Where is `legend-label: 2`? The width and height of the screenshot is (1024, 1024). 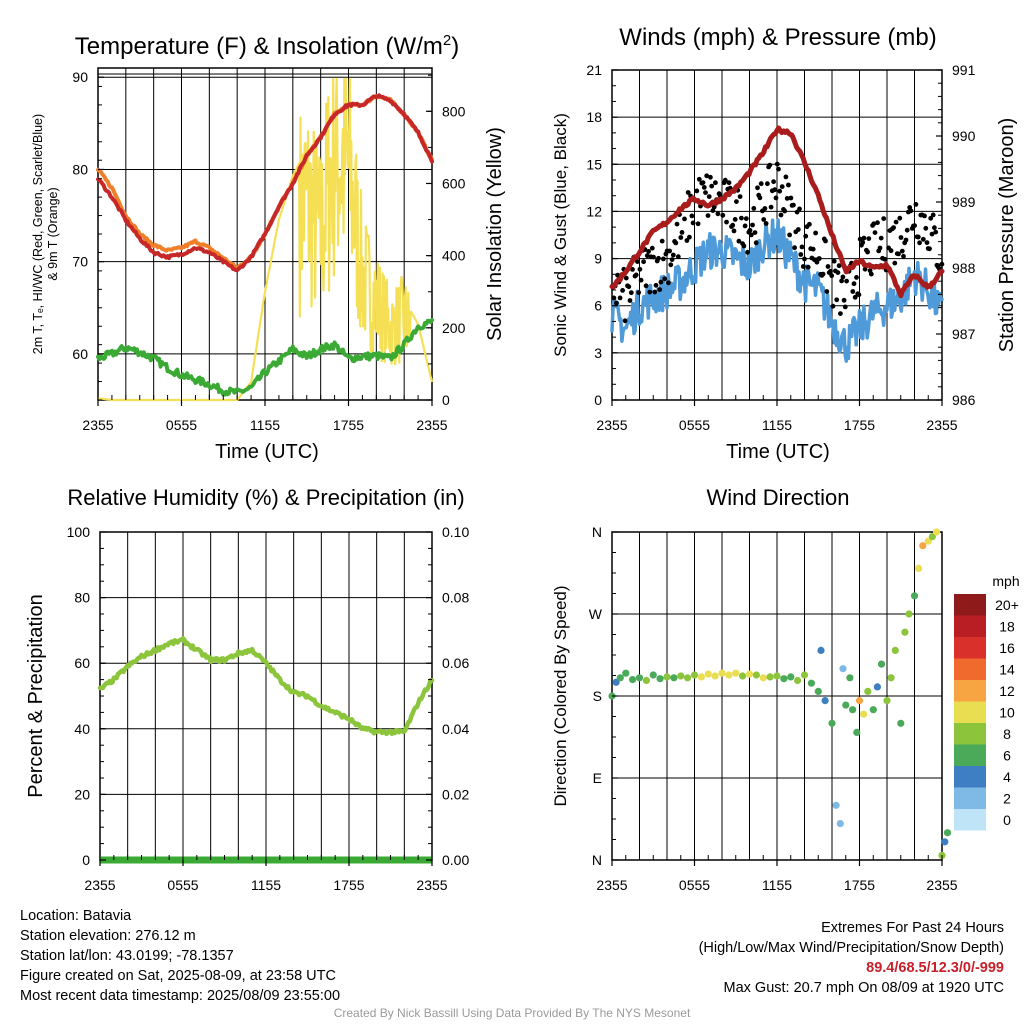
legend-label: 2 is located at coordinates (1007, 799).